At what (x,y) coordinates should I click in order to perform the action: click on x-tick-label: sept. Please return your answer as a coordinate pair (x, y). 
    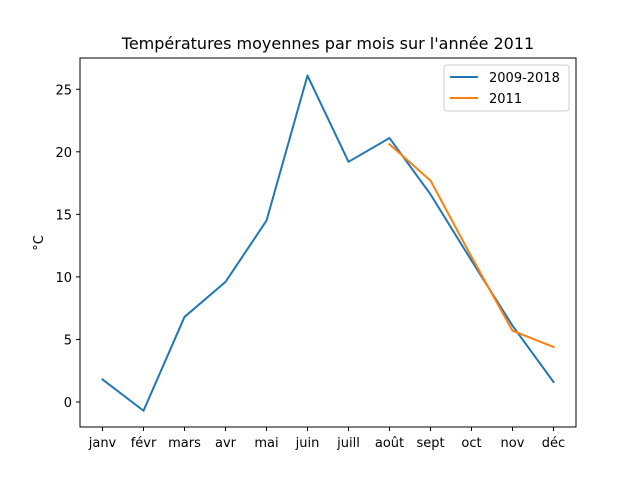
    Looking at the image, I should click on (430, 443).